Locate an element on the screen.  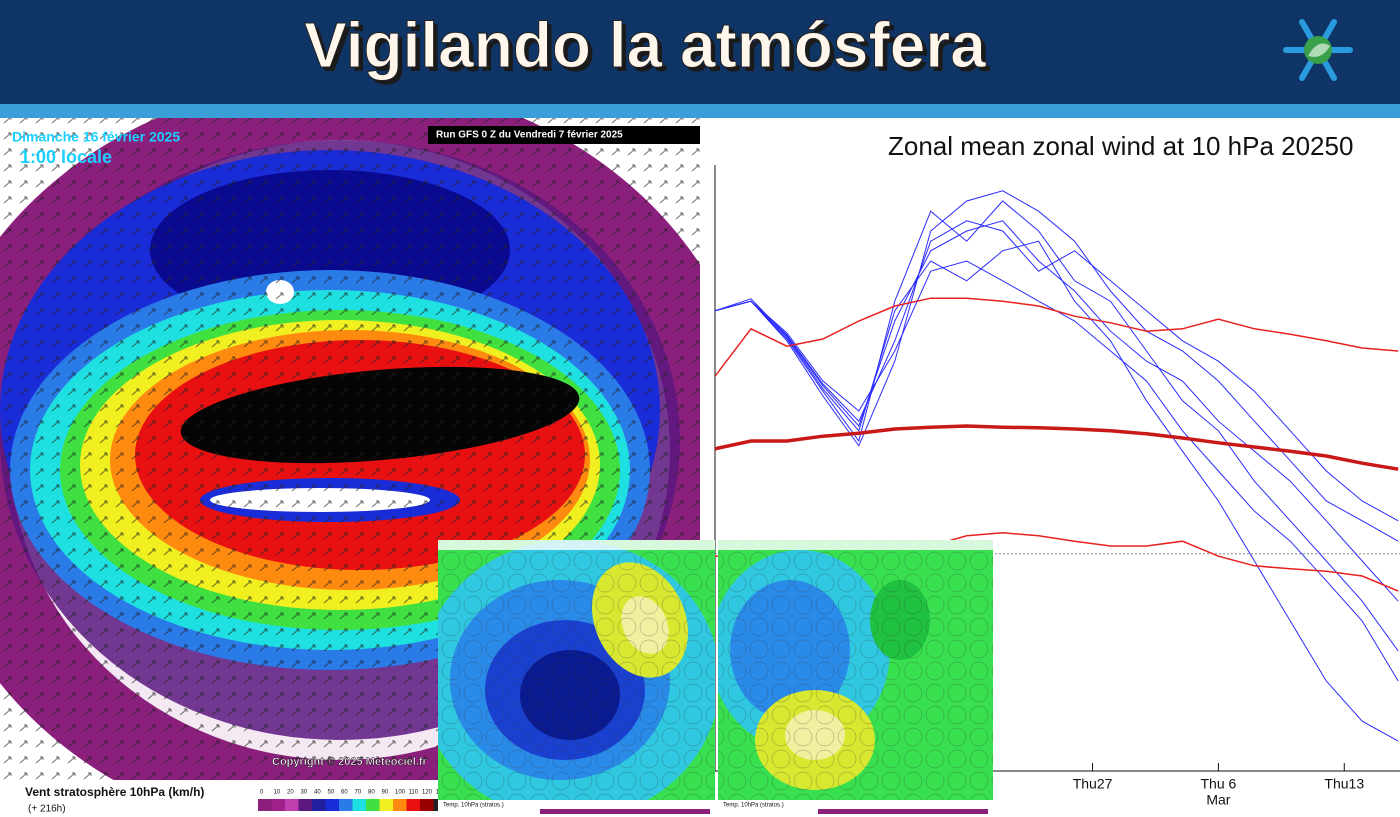
run-label: Run GFS 0 Z du Vendredi 7 février 2025 is located at coordinates (529, 135).